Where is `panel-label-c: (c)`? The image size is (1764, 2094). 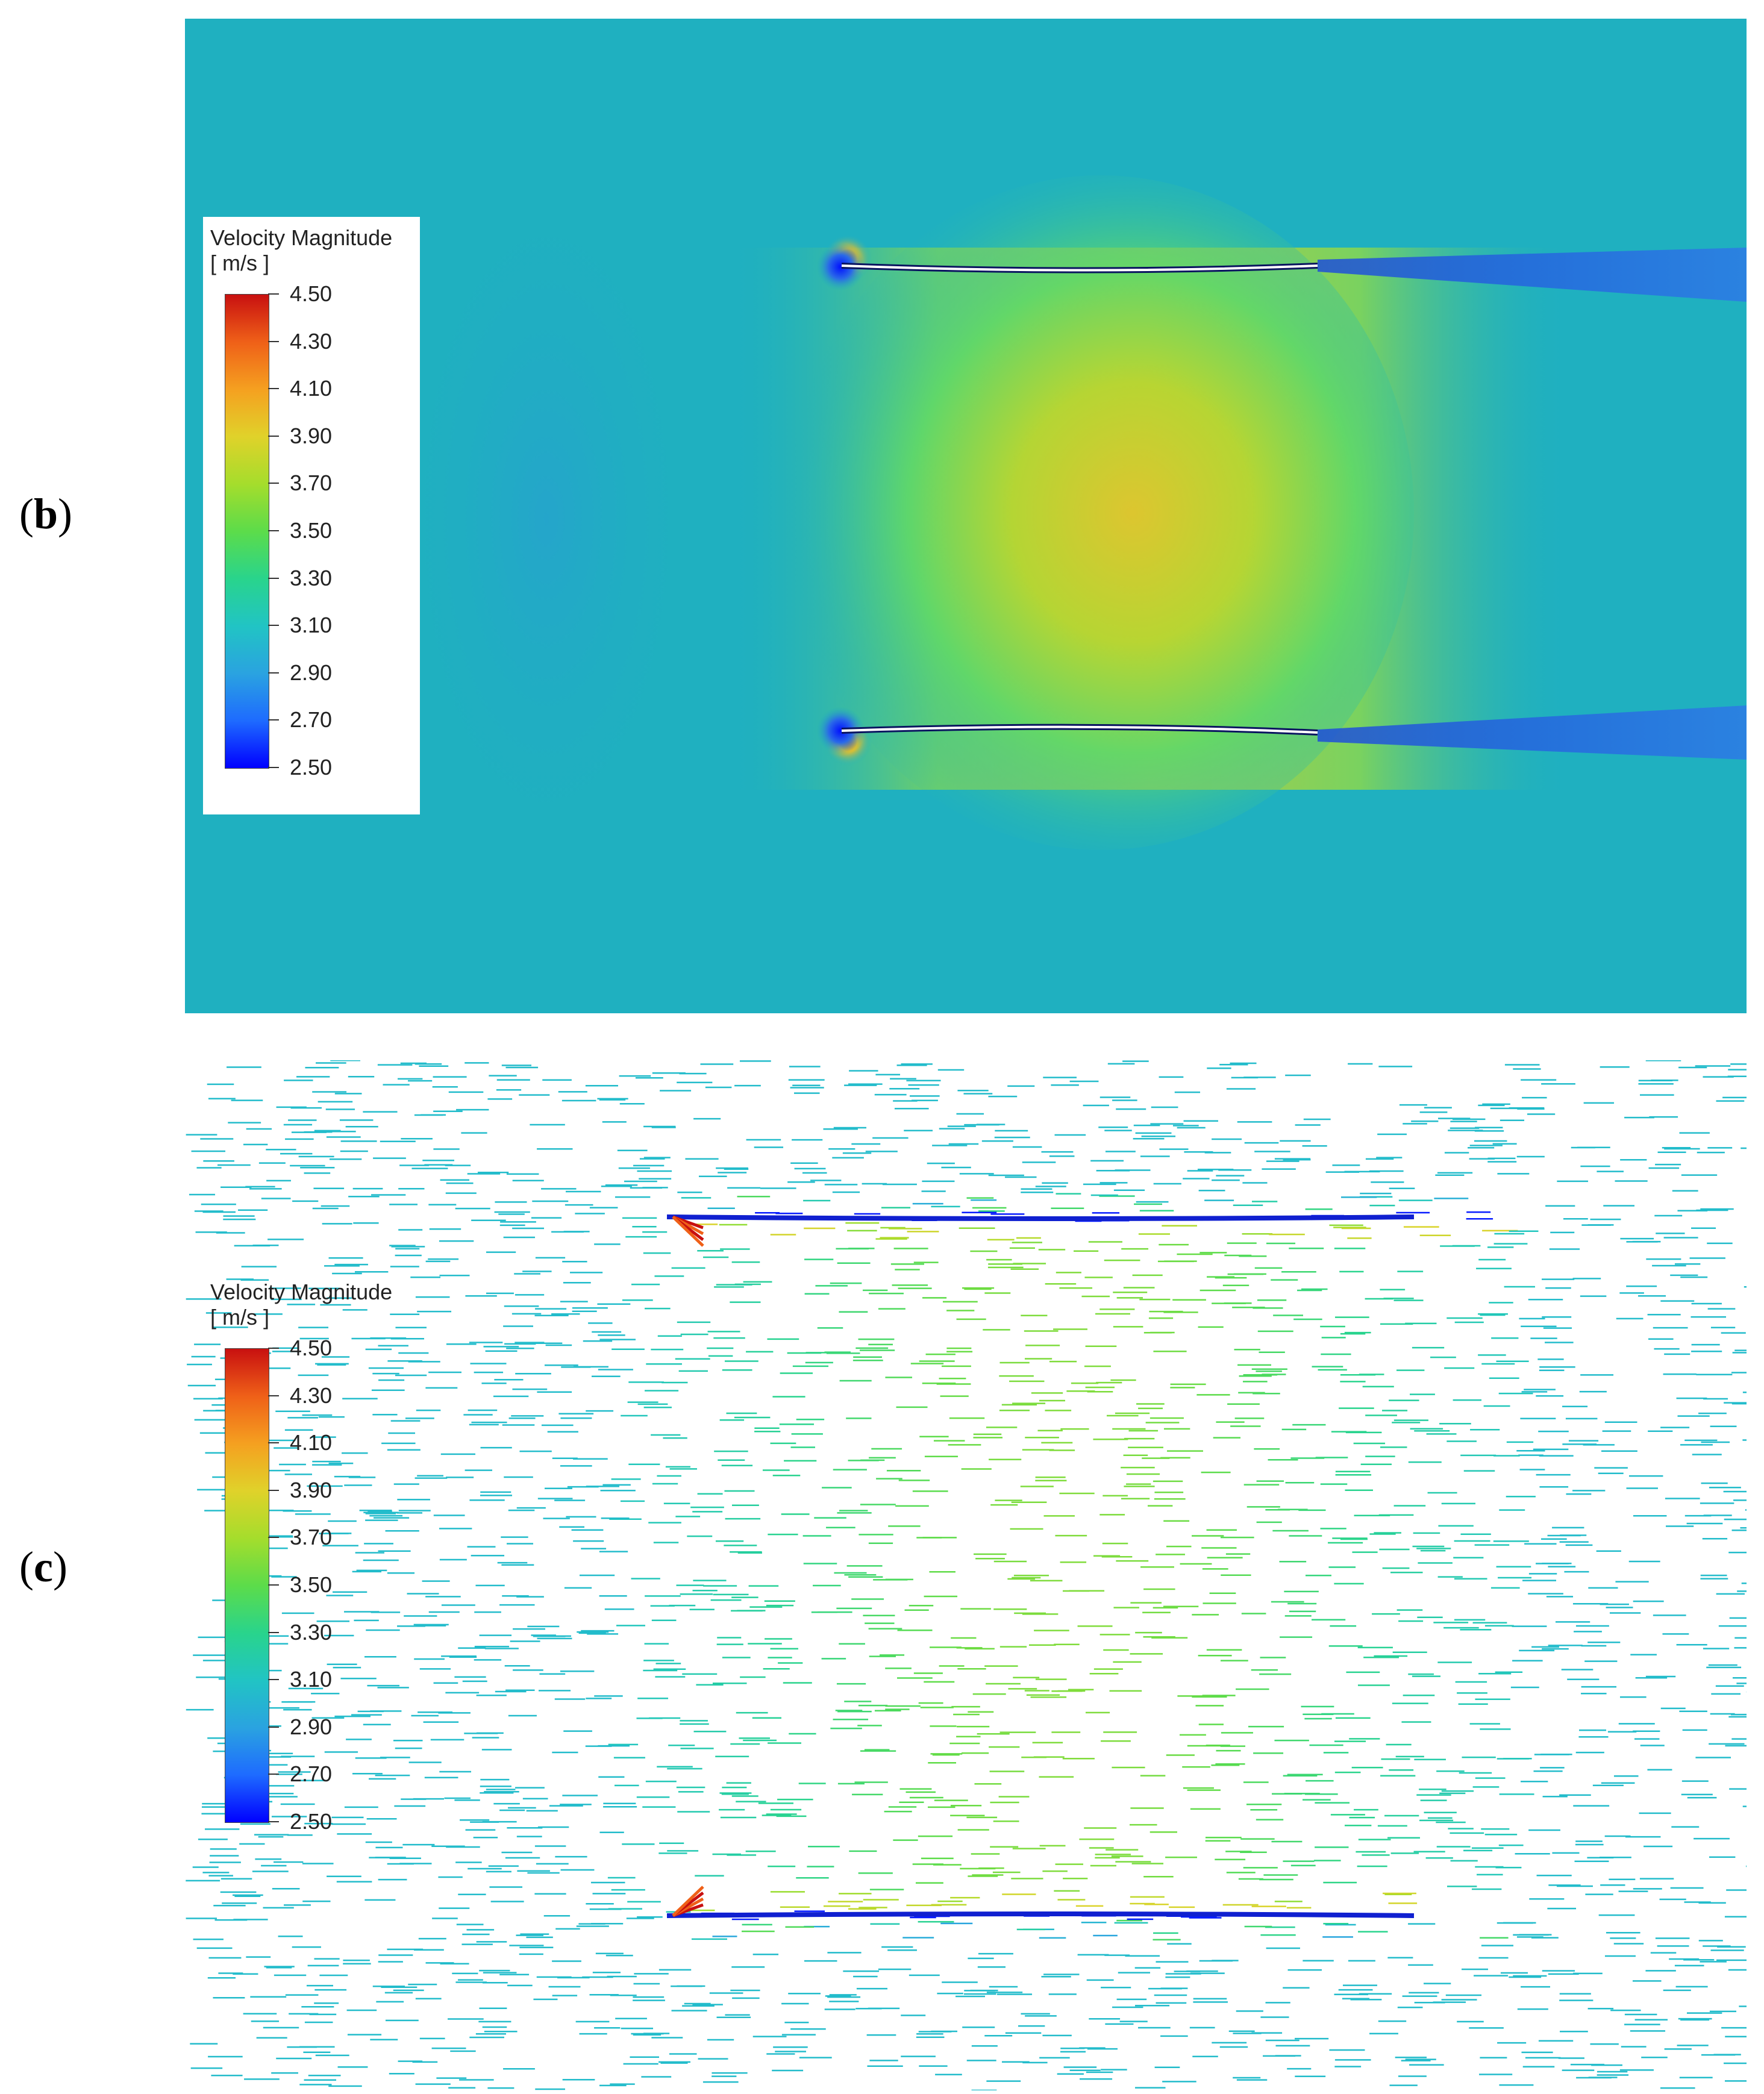 panel-label-c: (c) is located at coordinates (43, 1567).